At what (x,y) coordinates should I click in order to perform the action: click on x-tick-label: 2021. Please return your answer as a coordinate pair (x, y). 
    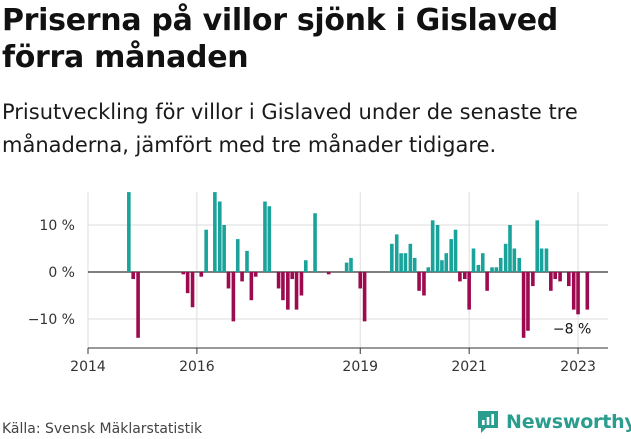
    Looking at the image, I should click on (469, 367).